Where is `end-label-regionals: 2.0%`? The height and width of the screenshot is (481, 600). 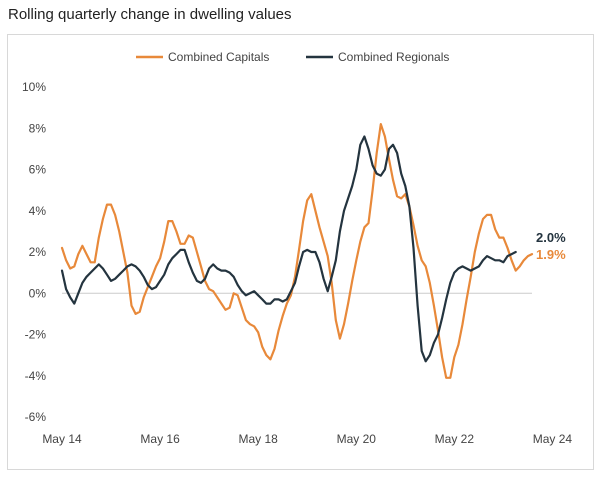
end-label-regionals: 2.0% is located at coordinates (551, 237).